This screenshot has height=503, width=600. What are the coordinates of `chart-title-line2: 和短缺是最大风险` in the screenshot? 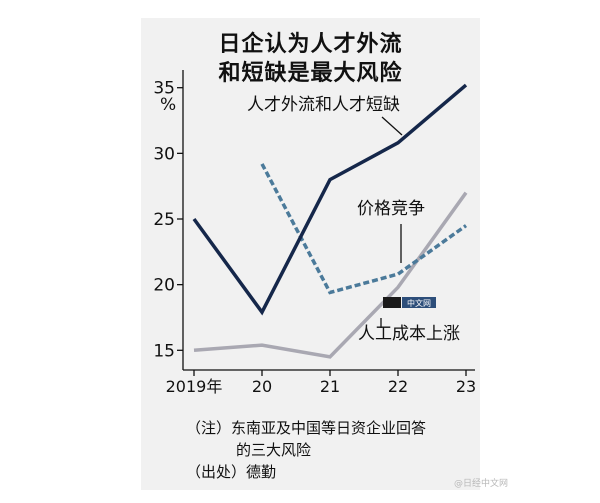 It's located at (310, 73).